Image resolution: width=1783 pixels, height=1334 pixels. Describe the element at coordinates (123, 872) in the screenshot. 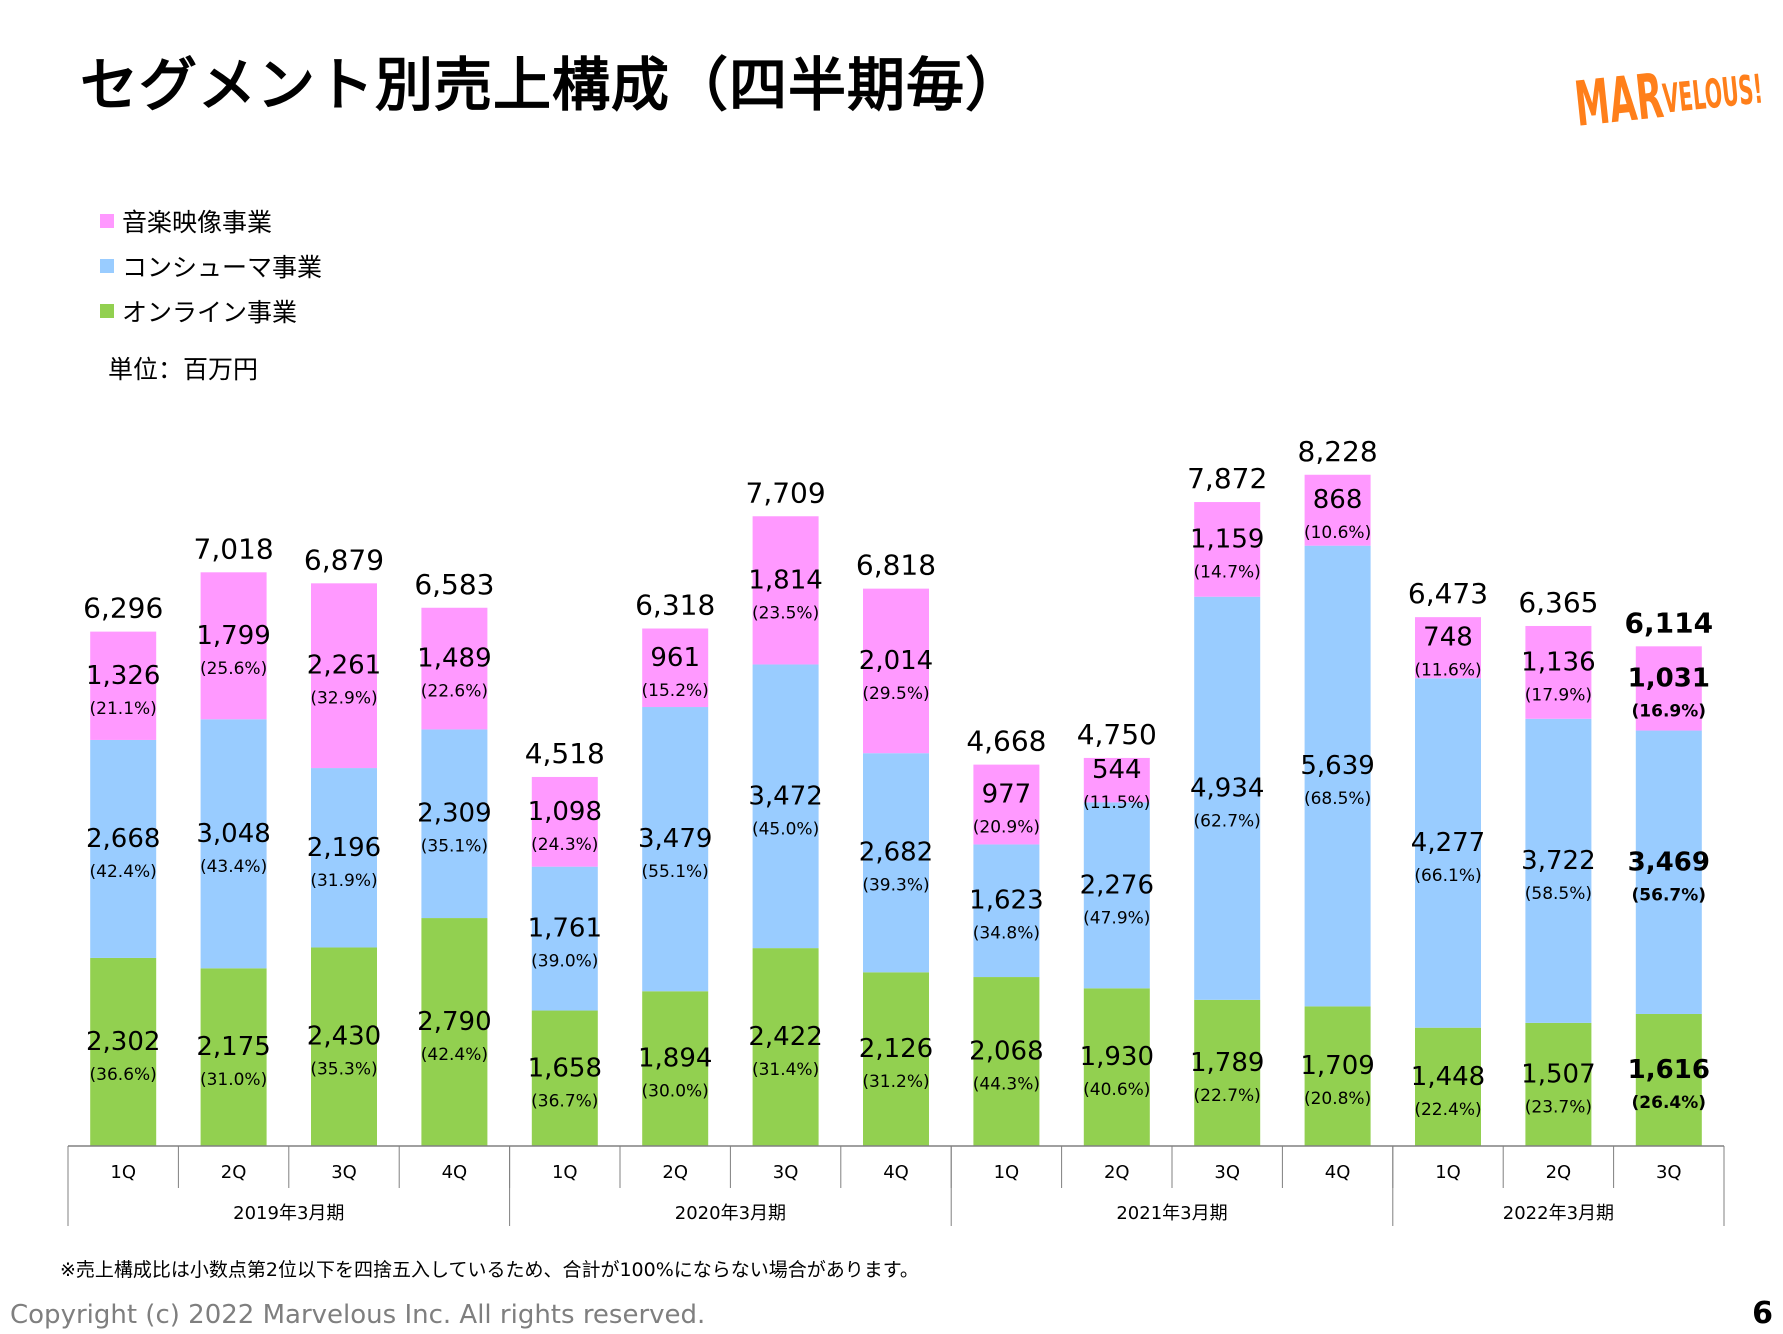

I see `percent-label: (42.4%)` at that location.